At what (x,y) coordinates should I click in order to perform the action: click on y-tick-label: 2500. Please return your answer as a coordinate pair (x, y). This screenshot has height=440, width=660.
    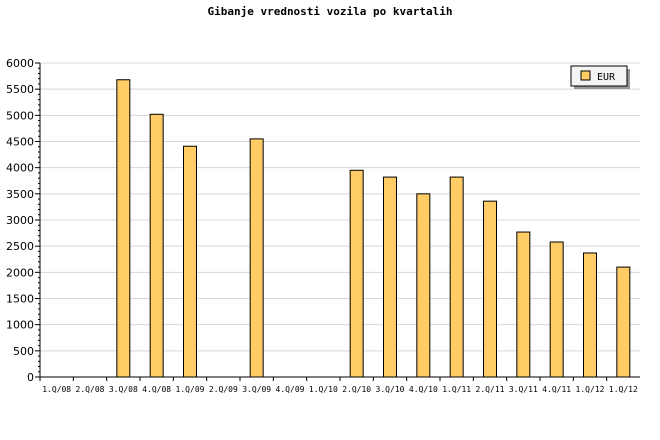
    Looking at the image, I should click on (20, 246).